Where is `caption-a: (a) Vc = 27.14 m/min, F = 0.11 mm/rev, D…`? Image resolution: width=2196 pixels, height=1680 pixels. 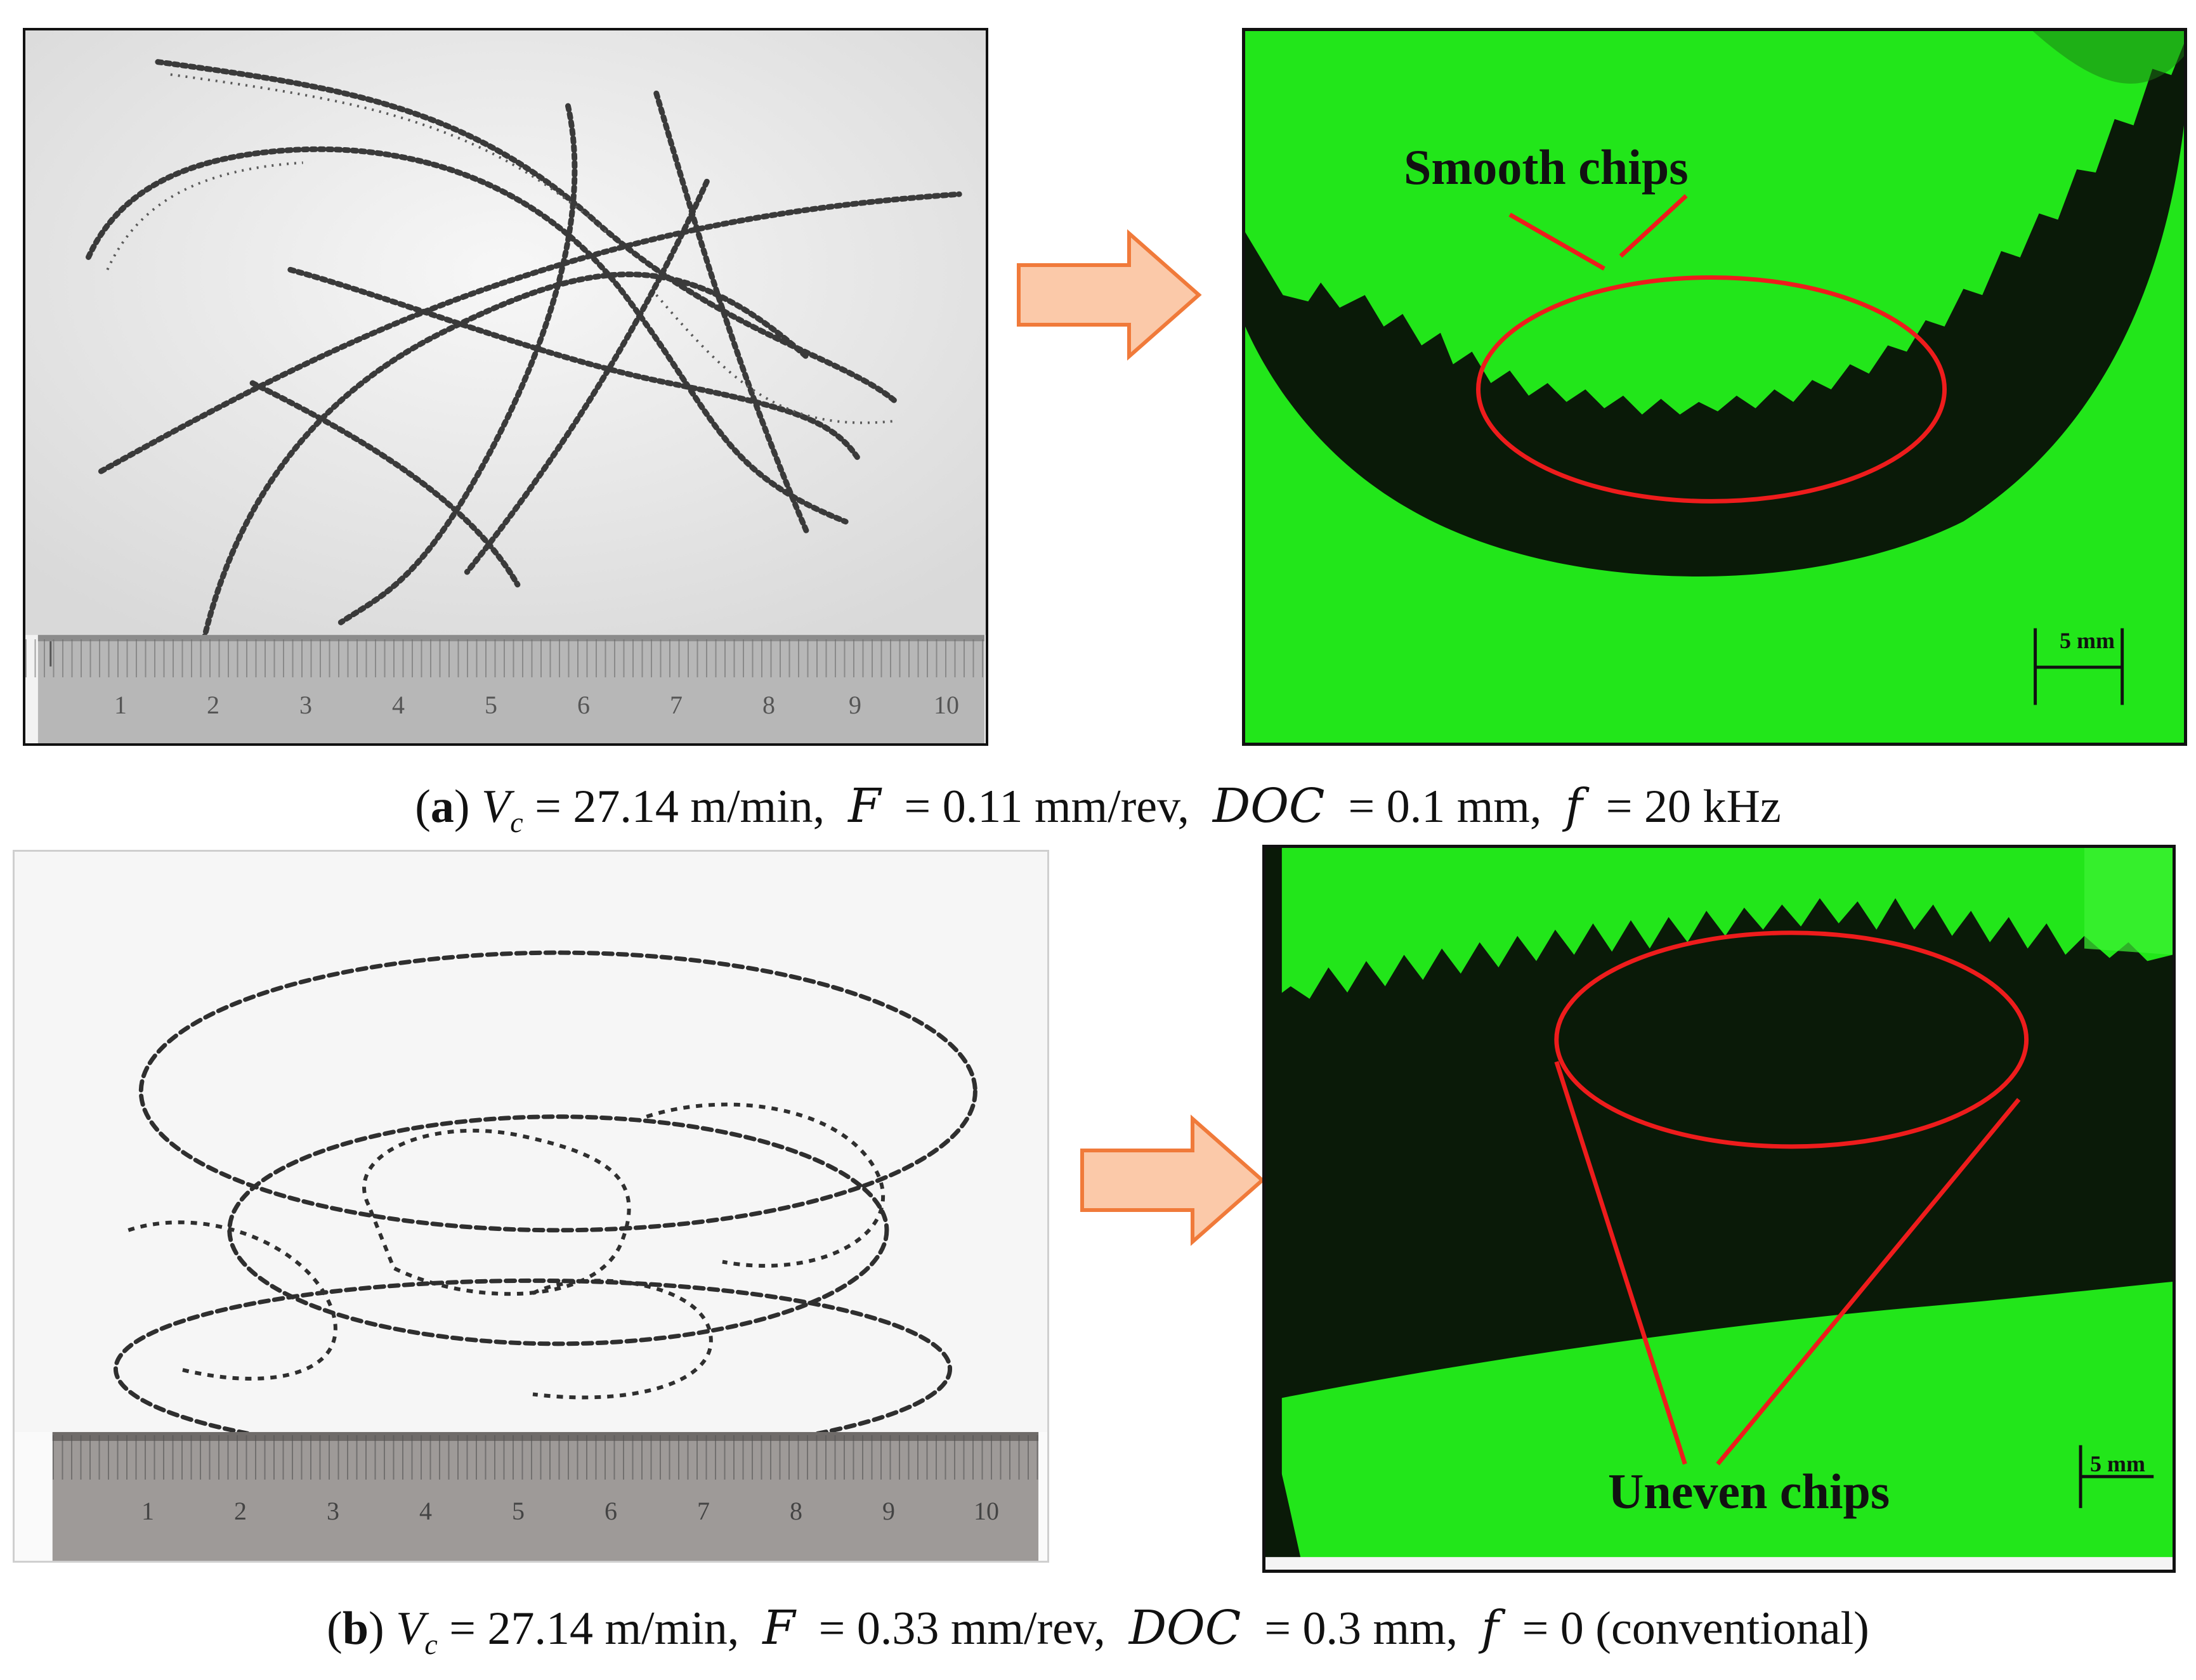
caption-a: (a) Vc = 27.14 m/min, F = 0.11 mm/rev, D… is located at coordinates (1098, 810).